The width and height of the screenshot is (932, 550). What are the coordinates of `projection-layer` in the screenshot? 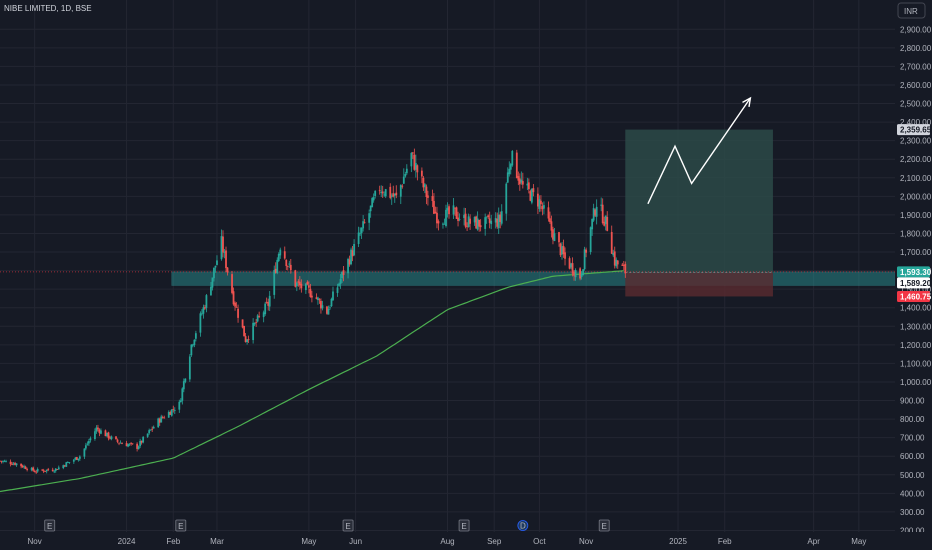 It's located at (699, 150).